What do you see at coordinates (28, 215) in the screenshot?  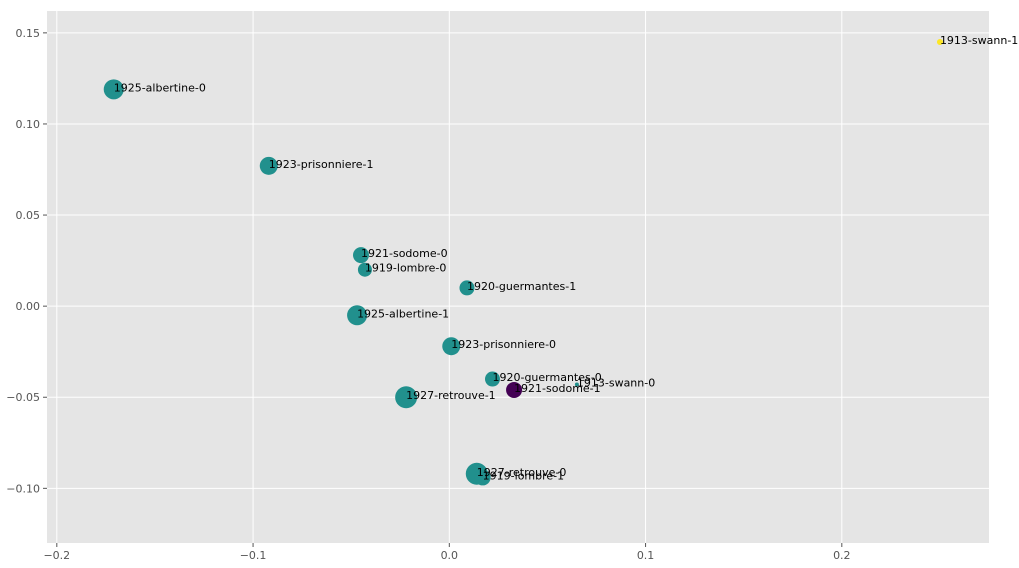 I see `y-tick-label: 0.05` at bounding box center [28, 215].